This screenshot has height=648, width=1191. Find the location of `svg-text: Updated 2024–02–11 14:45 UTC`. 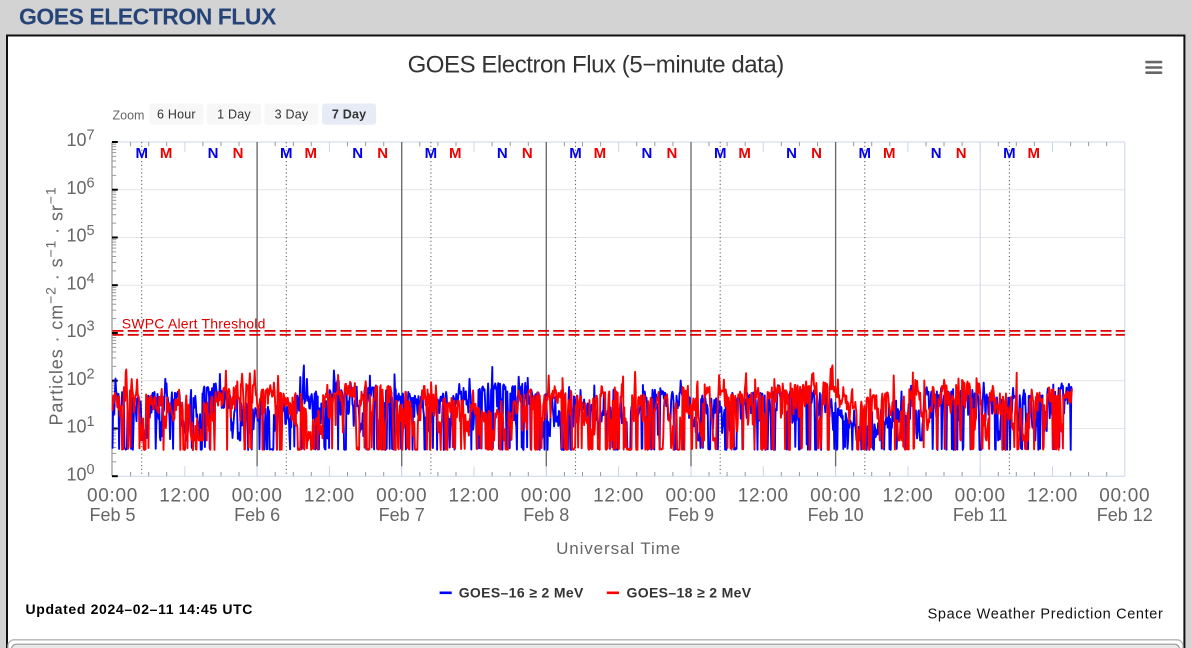

svg-text: Updated 2024–02–11 14:45 UTC is located at coordinates (140, 609).